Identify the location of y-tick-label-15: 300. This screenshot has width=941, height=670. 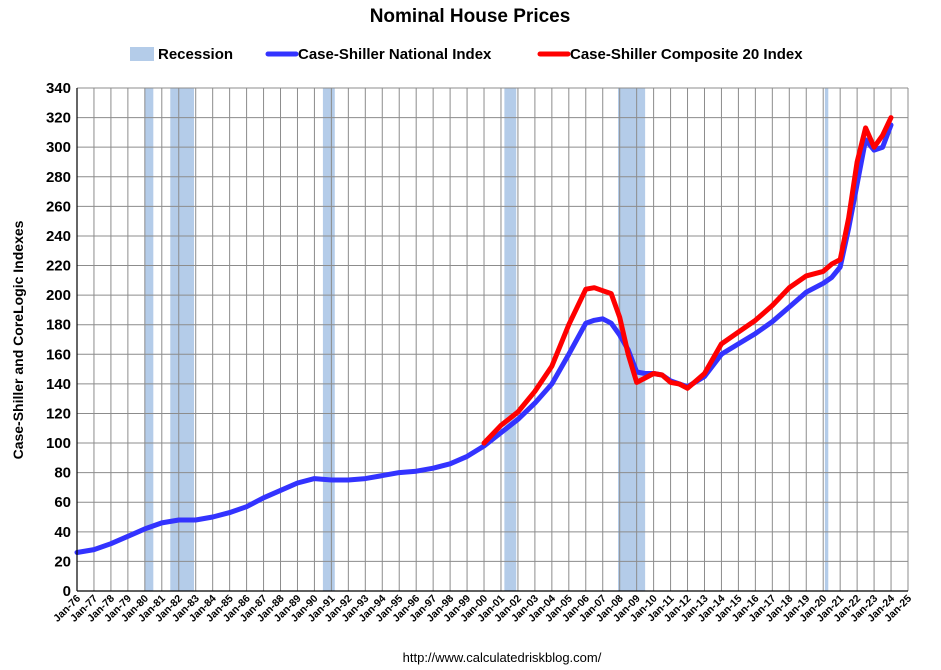
(58, 147).